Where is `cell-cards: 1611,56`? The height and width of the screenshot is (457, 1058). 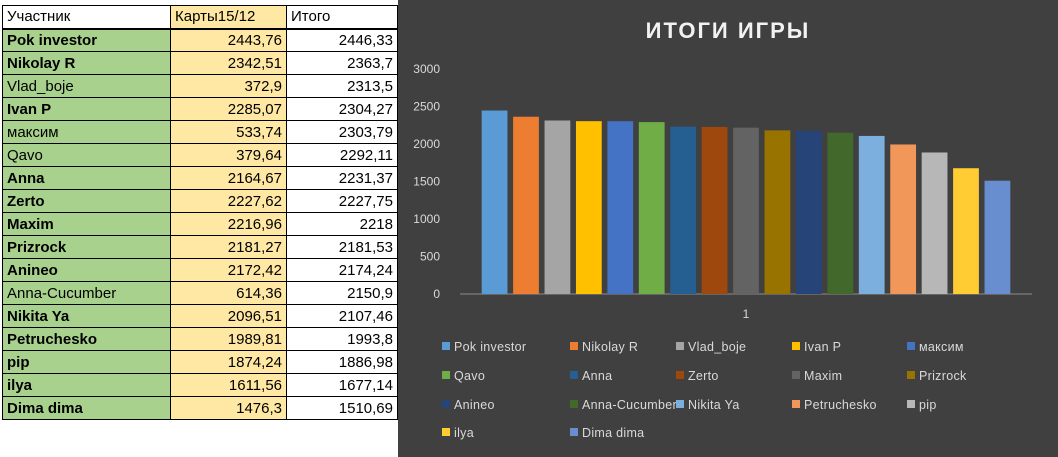
cell-cards: 1611,56 is located at coordinates (228, 385).